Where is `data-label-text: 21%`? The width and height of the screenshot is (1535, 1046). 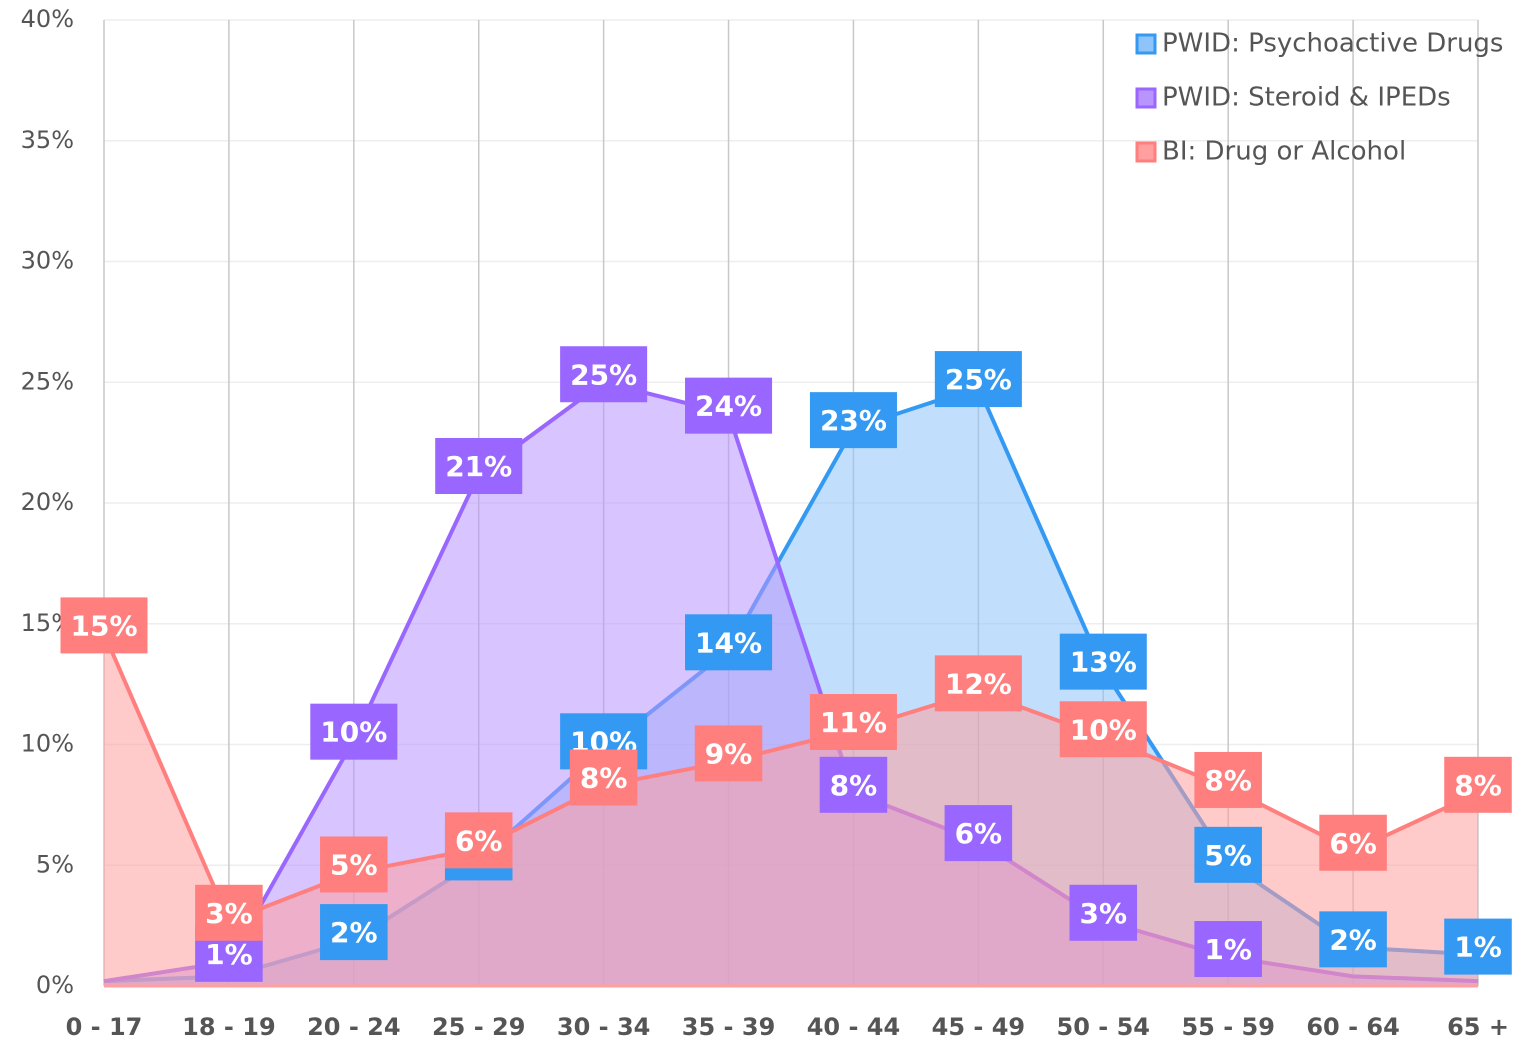
data-label-text: 21% is located at coordinates (478, 466).